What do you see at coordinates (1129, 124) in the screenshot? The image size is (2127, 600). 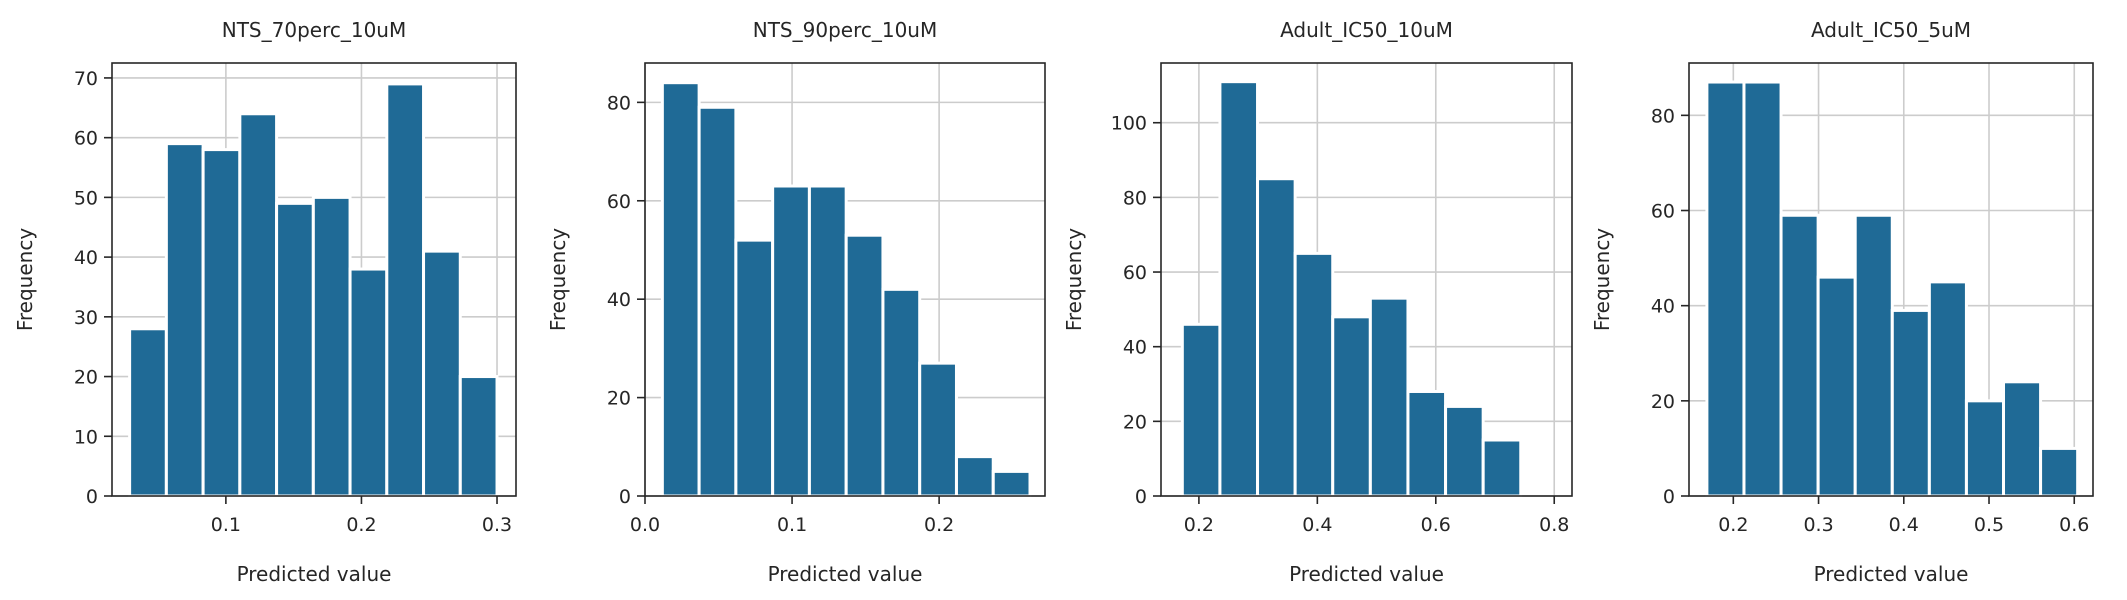 I see `y-tick-label: 100` at bounding box center [1129, 124].